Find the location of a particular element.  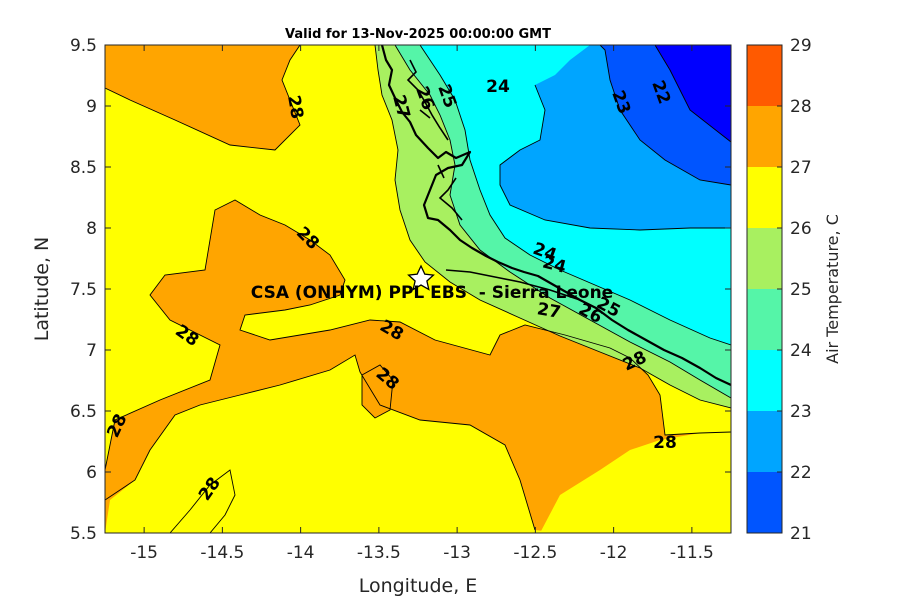

colorbar: 29 28 27 26 25 24 23 22 21 is located at coordinates (779, 290).